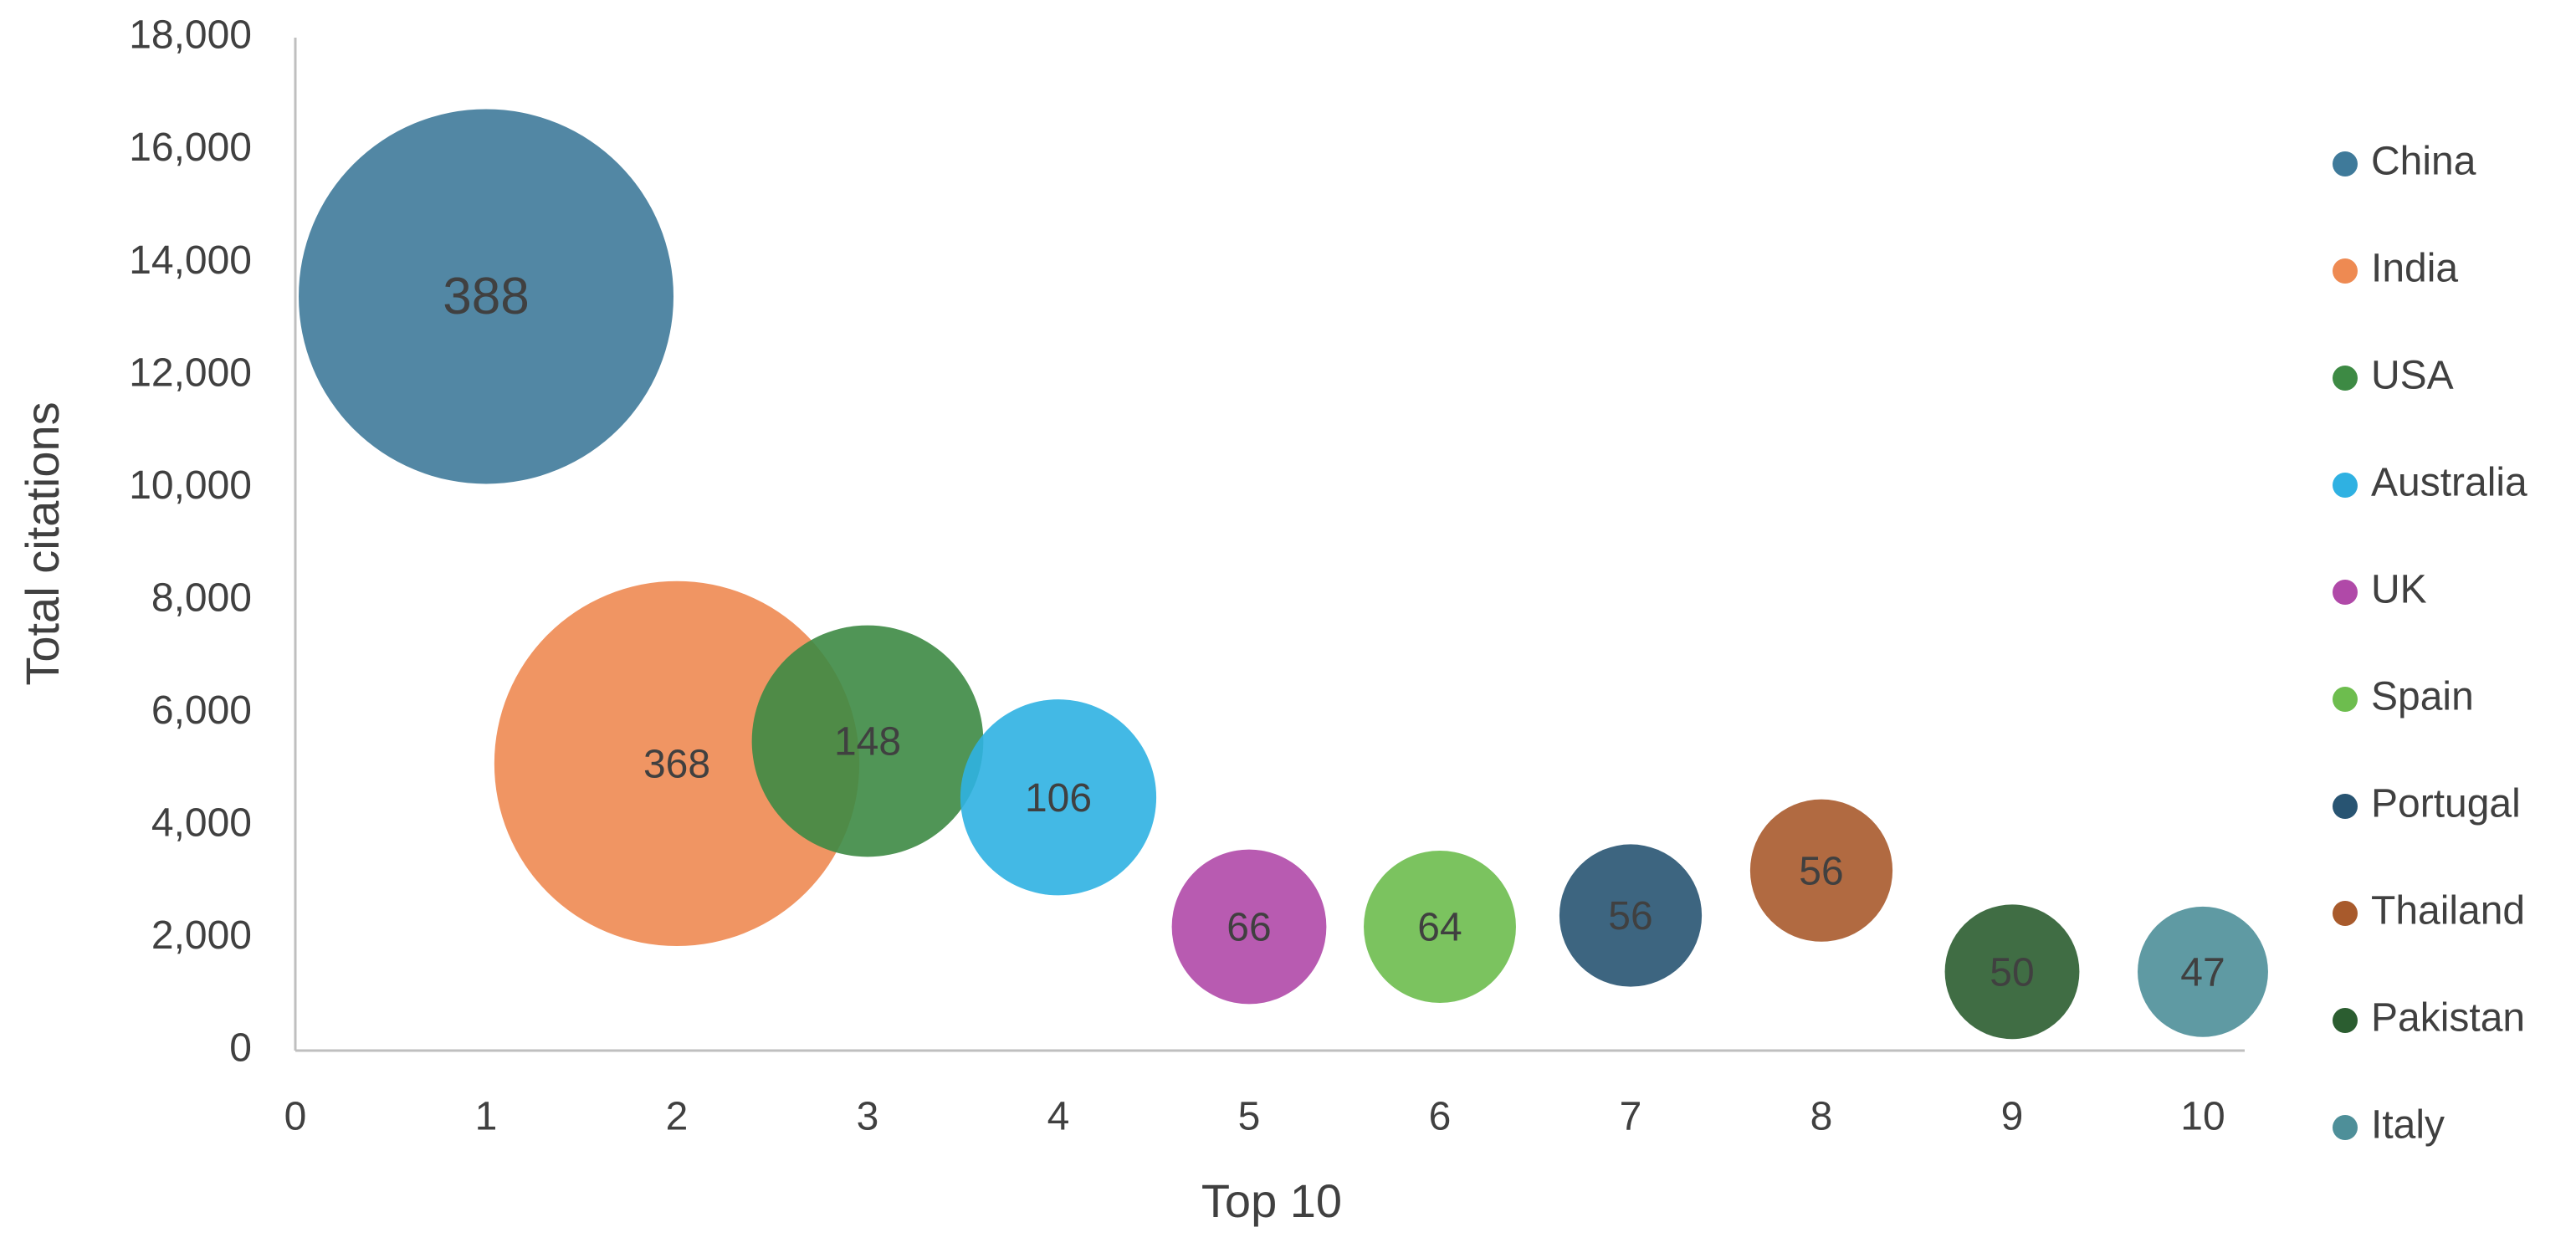  I want to click on x-tick-label: 5, so click(1249, 1117).